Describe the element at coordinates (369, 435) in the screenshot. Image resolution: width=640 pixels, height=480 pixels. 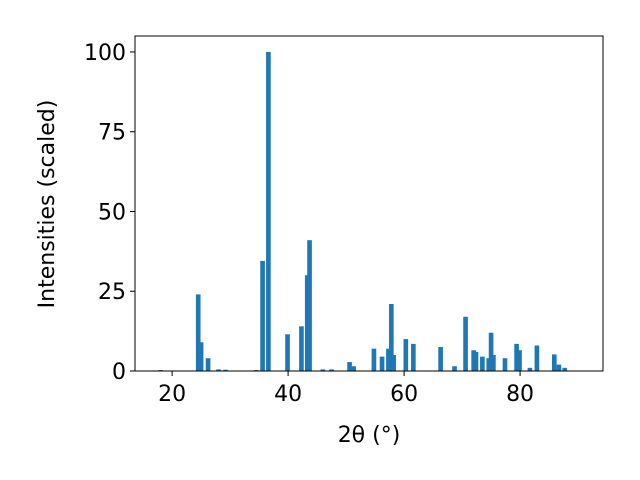
I see `x-axis-label: 2θ (°)` at that location.